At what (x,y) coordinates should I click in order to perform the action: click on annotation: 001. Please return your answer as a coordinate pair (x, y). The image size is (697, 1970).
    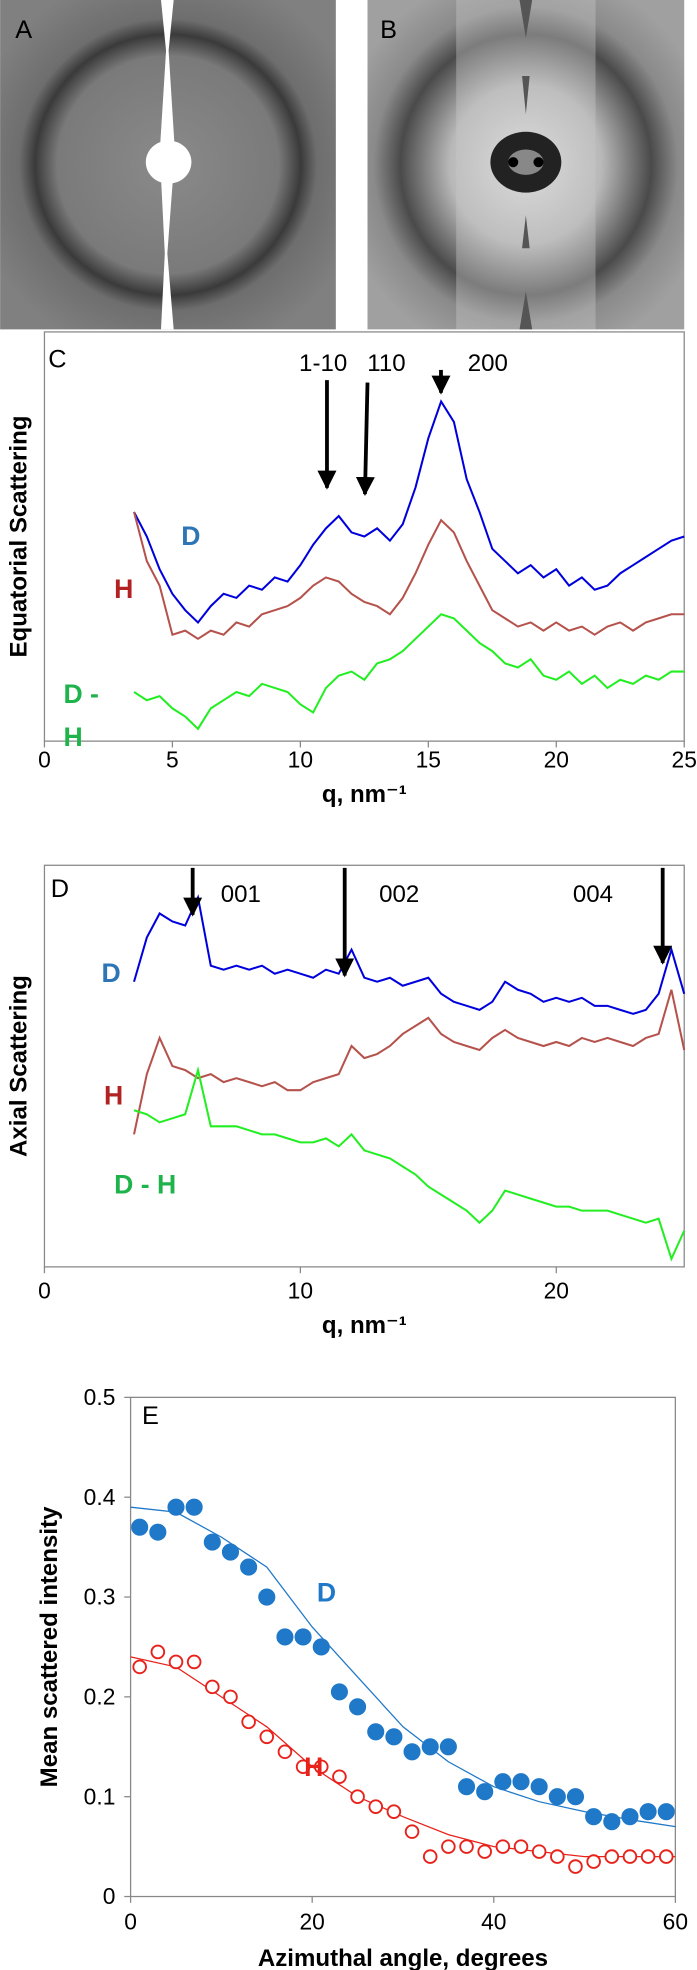
    Looking at the image, I should click on (241, 894).